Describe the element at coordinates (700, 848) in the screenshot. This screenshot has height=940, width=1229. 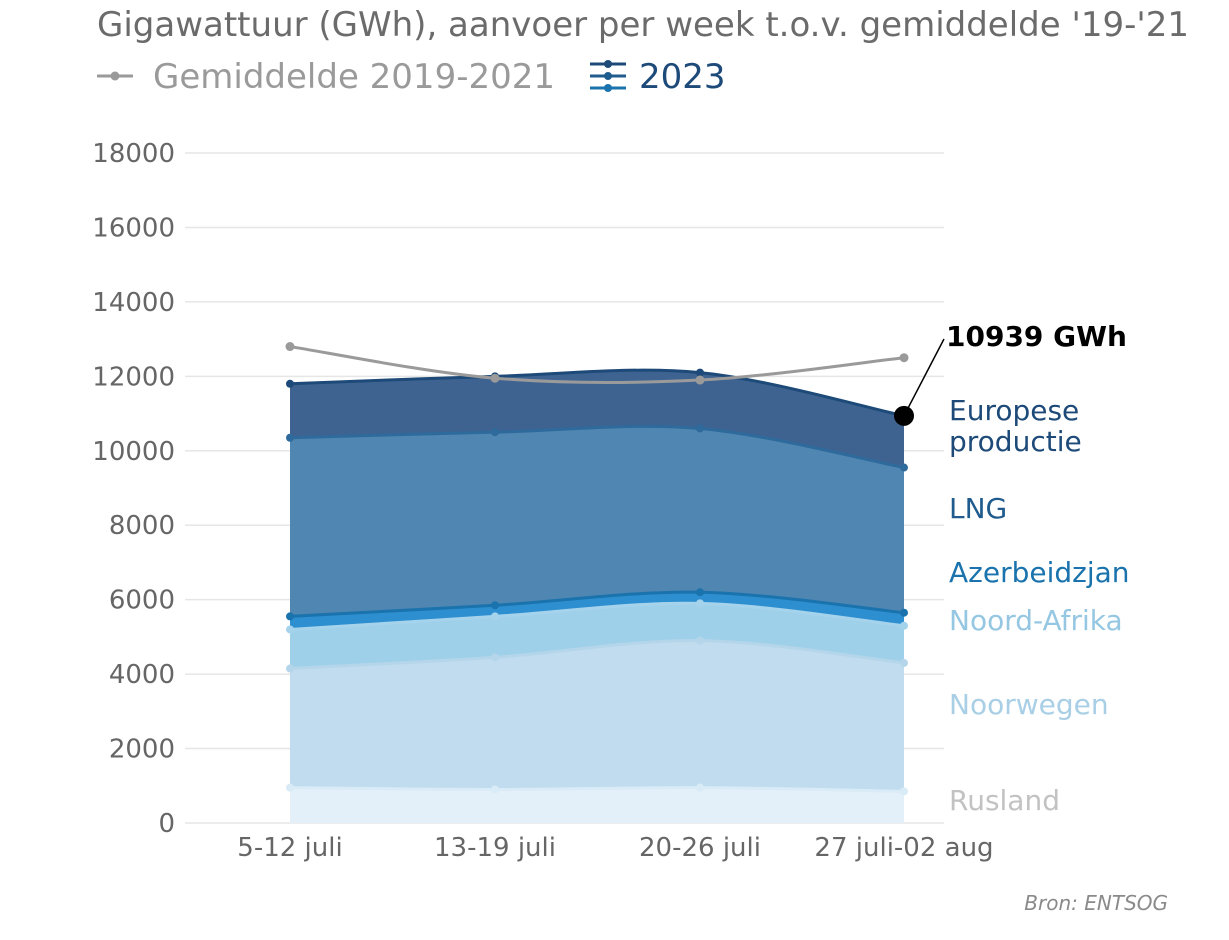
I see `x-tick-label: 20-26 juli` at that location.